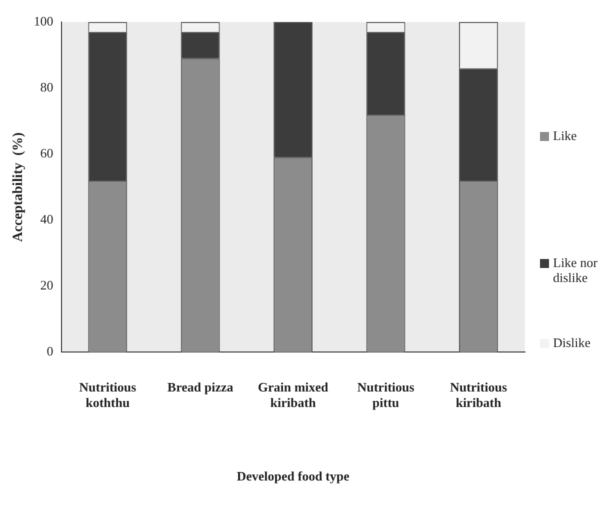 Image resolution: width=610 pixels, height=509 pixels. What do you see at coordinates (44, 20) in the screenshot?
I see `y-tick-label: 100` at bounding box center [44, 20].